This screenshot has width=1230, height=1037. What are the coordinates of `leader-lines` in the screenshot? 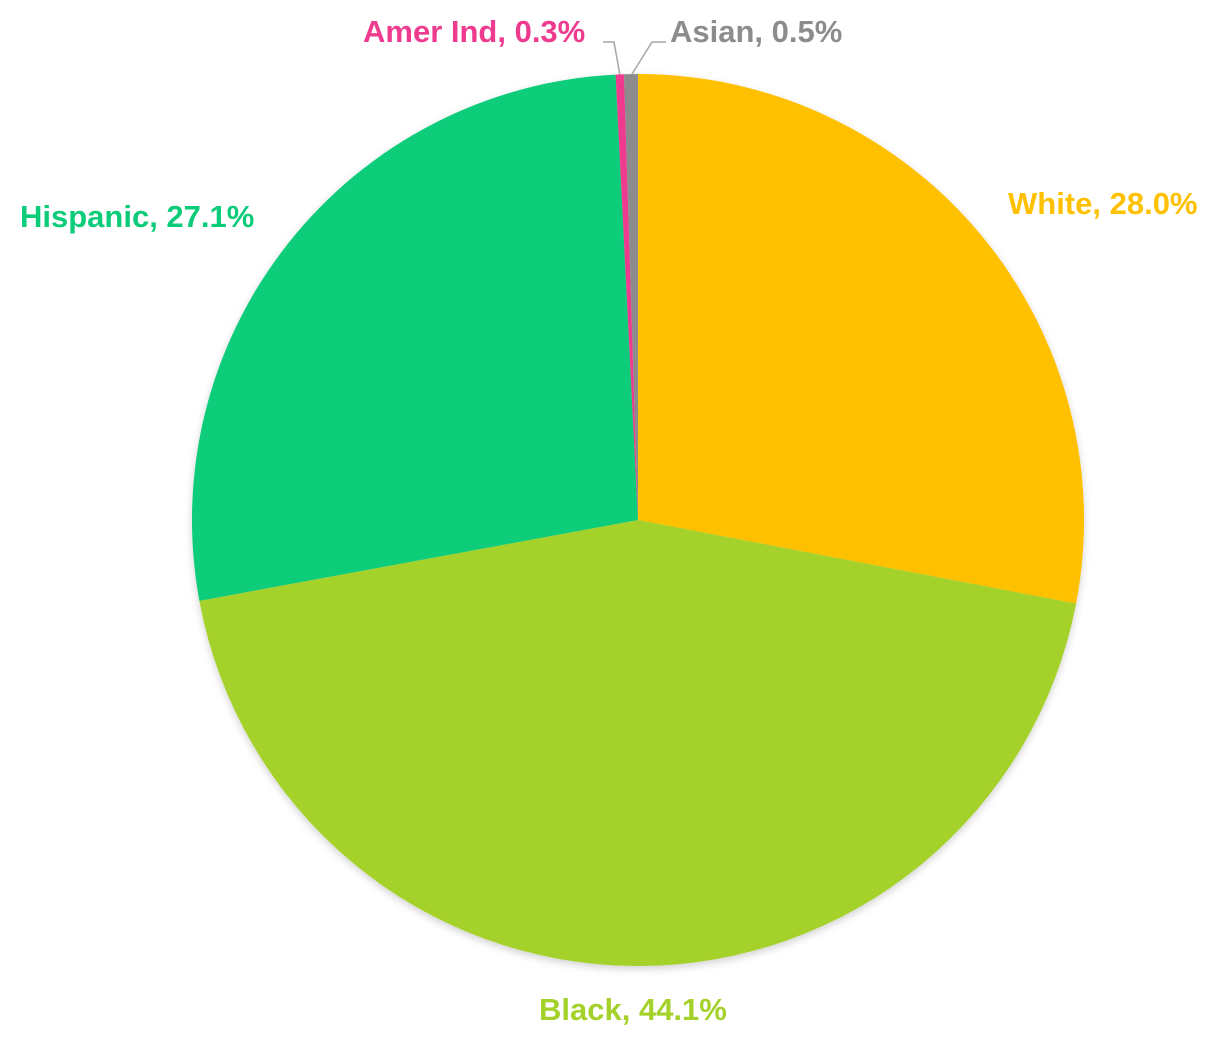 It's located at (634, 58).